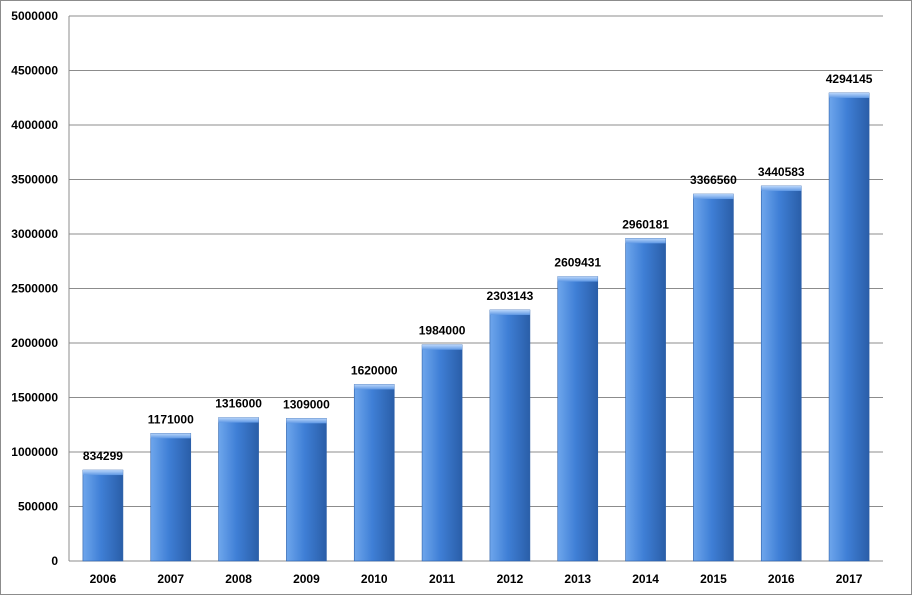  Describe the element at coordinates (713, 579) in the screenshot. I see `x-tick-label-2015: 2015` at that location.